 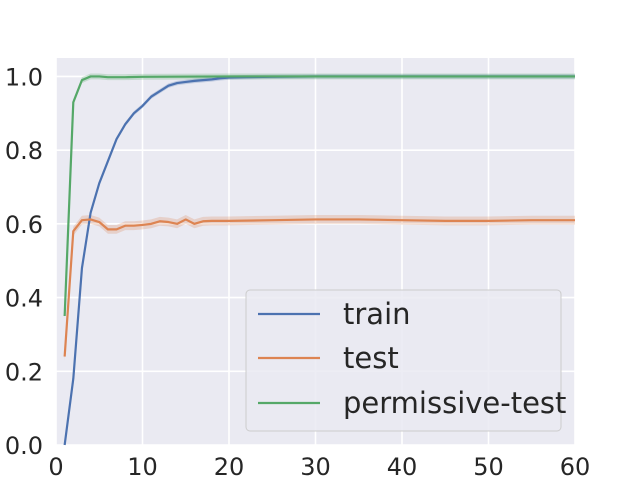 What do you see at coordinates (371, 358) in the screenshot?
I see `legend-label: test` at bounding box center [371, 358].